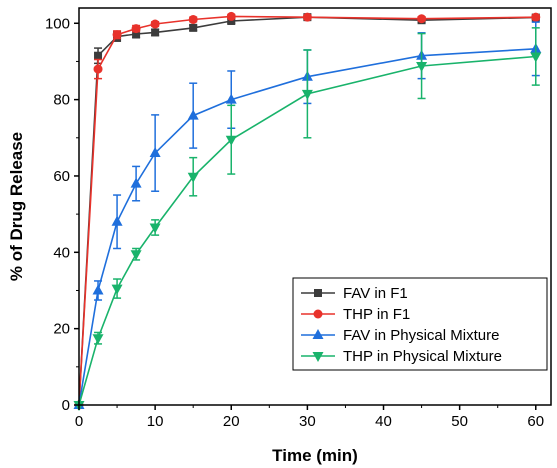  What do you see at coordinates (61, 100) in the screenshot?
I see `y-tick-label: 80` at bounding box center [61, 100].